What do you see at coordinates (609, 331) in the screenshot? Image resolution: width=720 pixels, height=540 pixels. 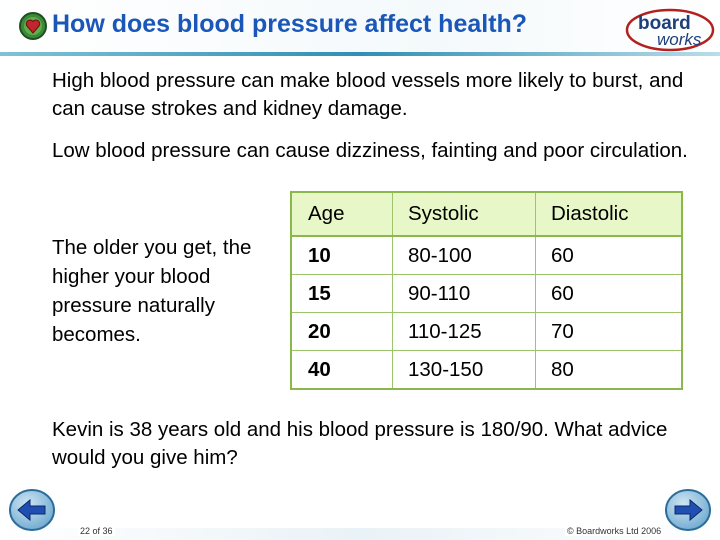 I see `table-cell-diastolic: 70` at bounding box center [609, 331].